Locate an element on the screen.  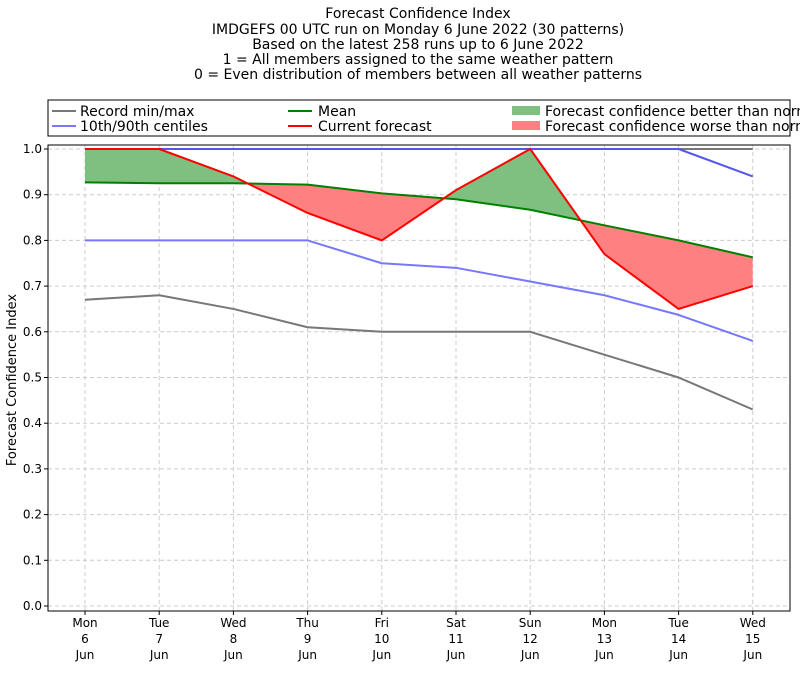
x-tick-label: Sat is located at coordinates (456, 623).